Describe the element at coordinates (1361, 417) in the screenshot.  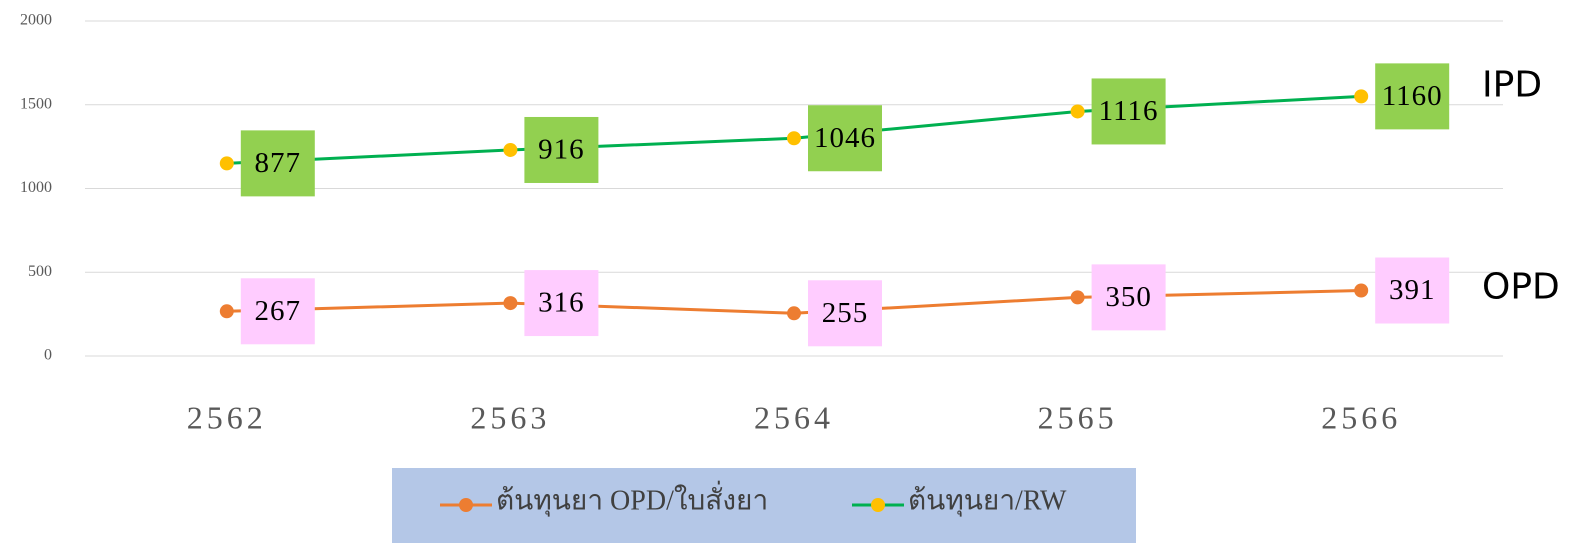
I see `x-tick-label: 2566` at that location.